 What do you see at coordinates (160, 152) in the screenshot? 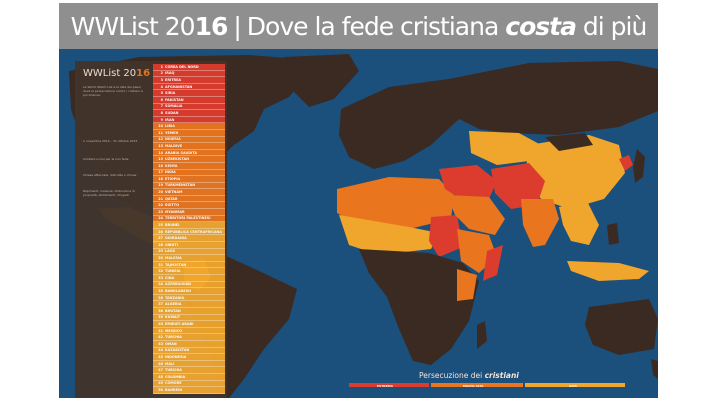
I see `ranking-number: 14` at bounding box center [160, 152].